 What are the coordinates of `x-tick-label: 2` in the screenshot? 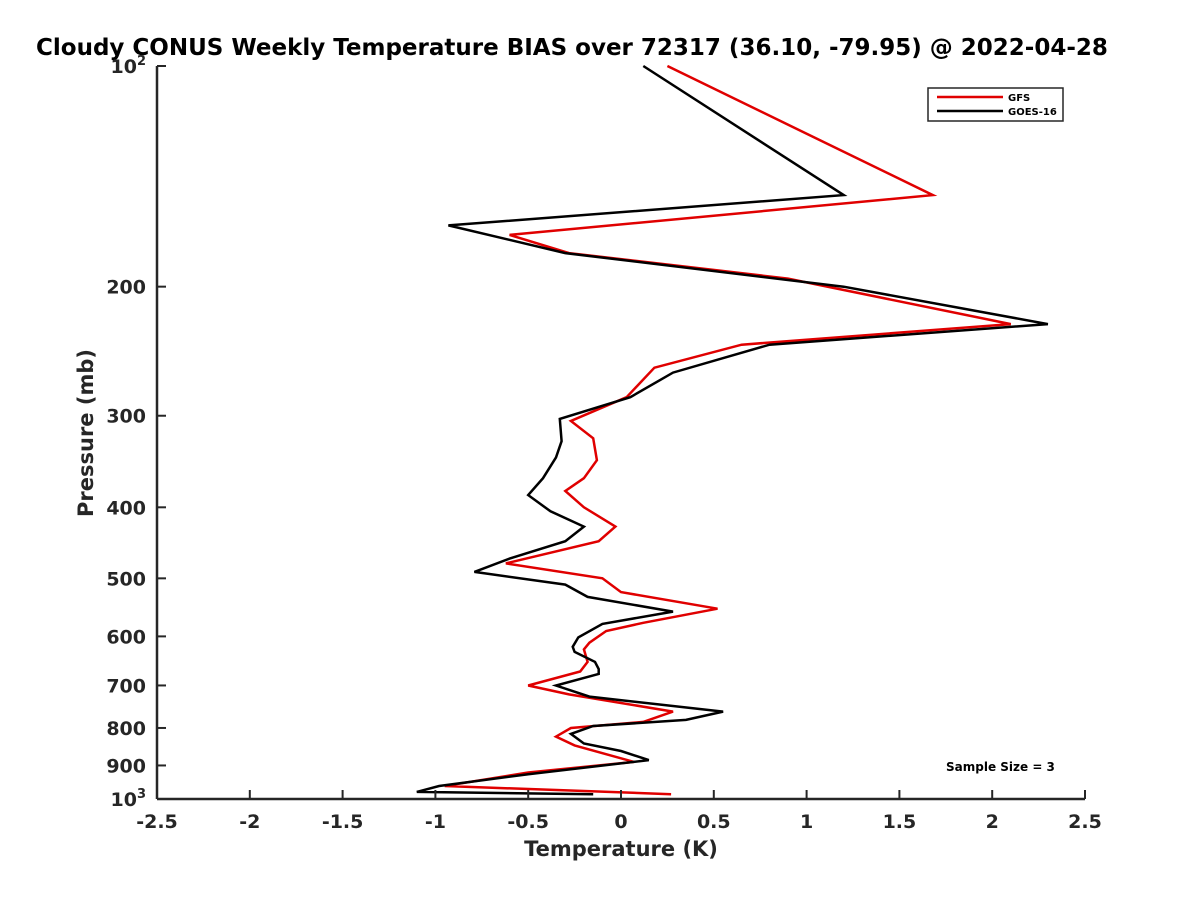 It's located at (992, 822).